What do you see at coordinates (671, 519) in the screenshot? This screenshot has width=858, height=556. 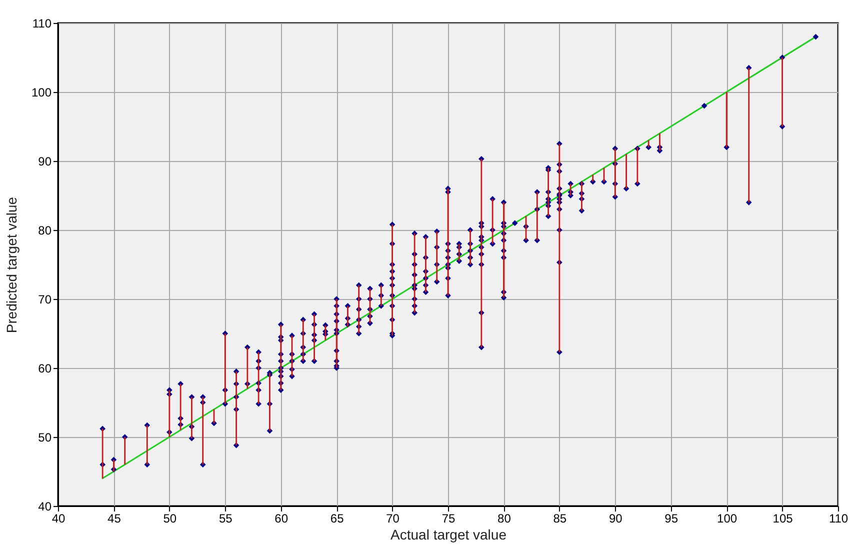 I see `x-tick-label: 95` at bounding box center [671, 519].